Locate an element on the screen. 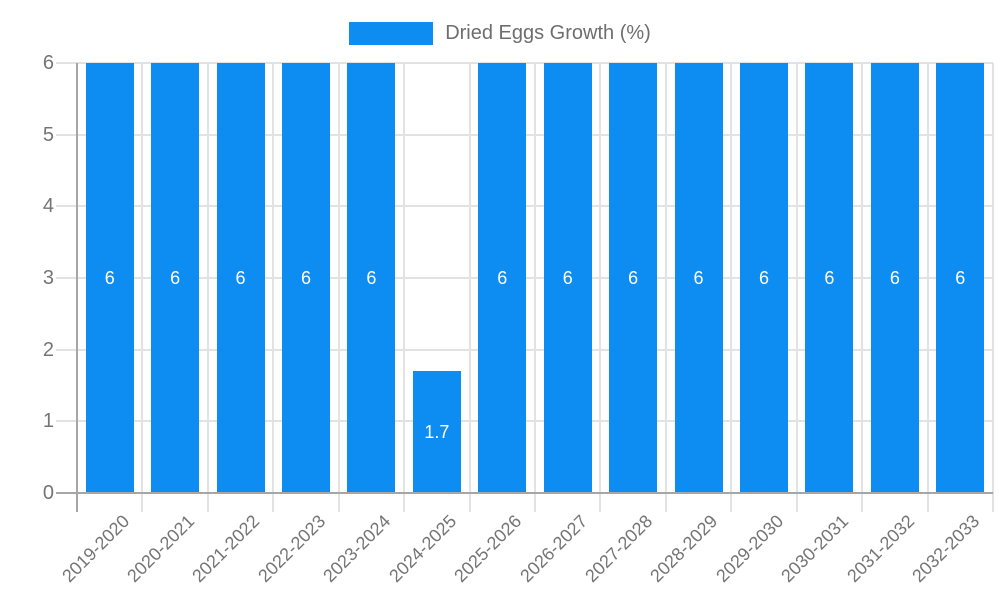 The image size is (1000, 600). x-category-label: 2021-2022 is located at coordinates (226, 549).